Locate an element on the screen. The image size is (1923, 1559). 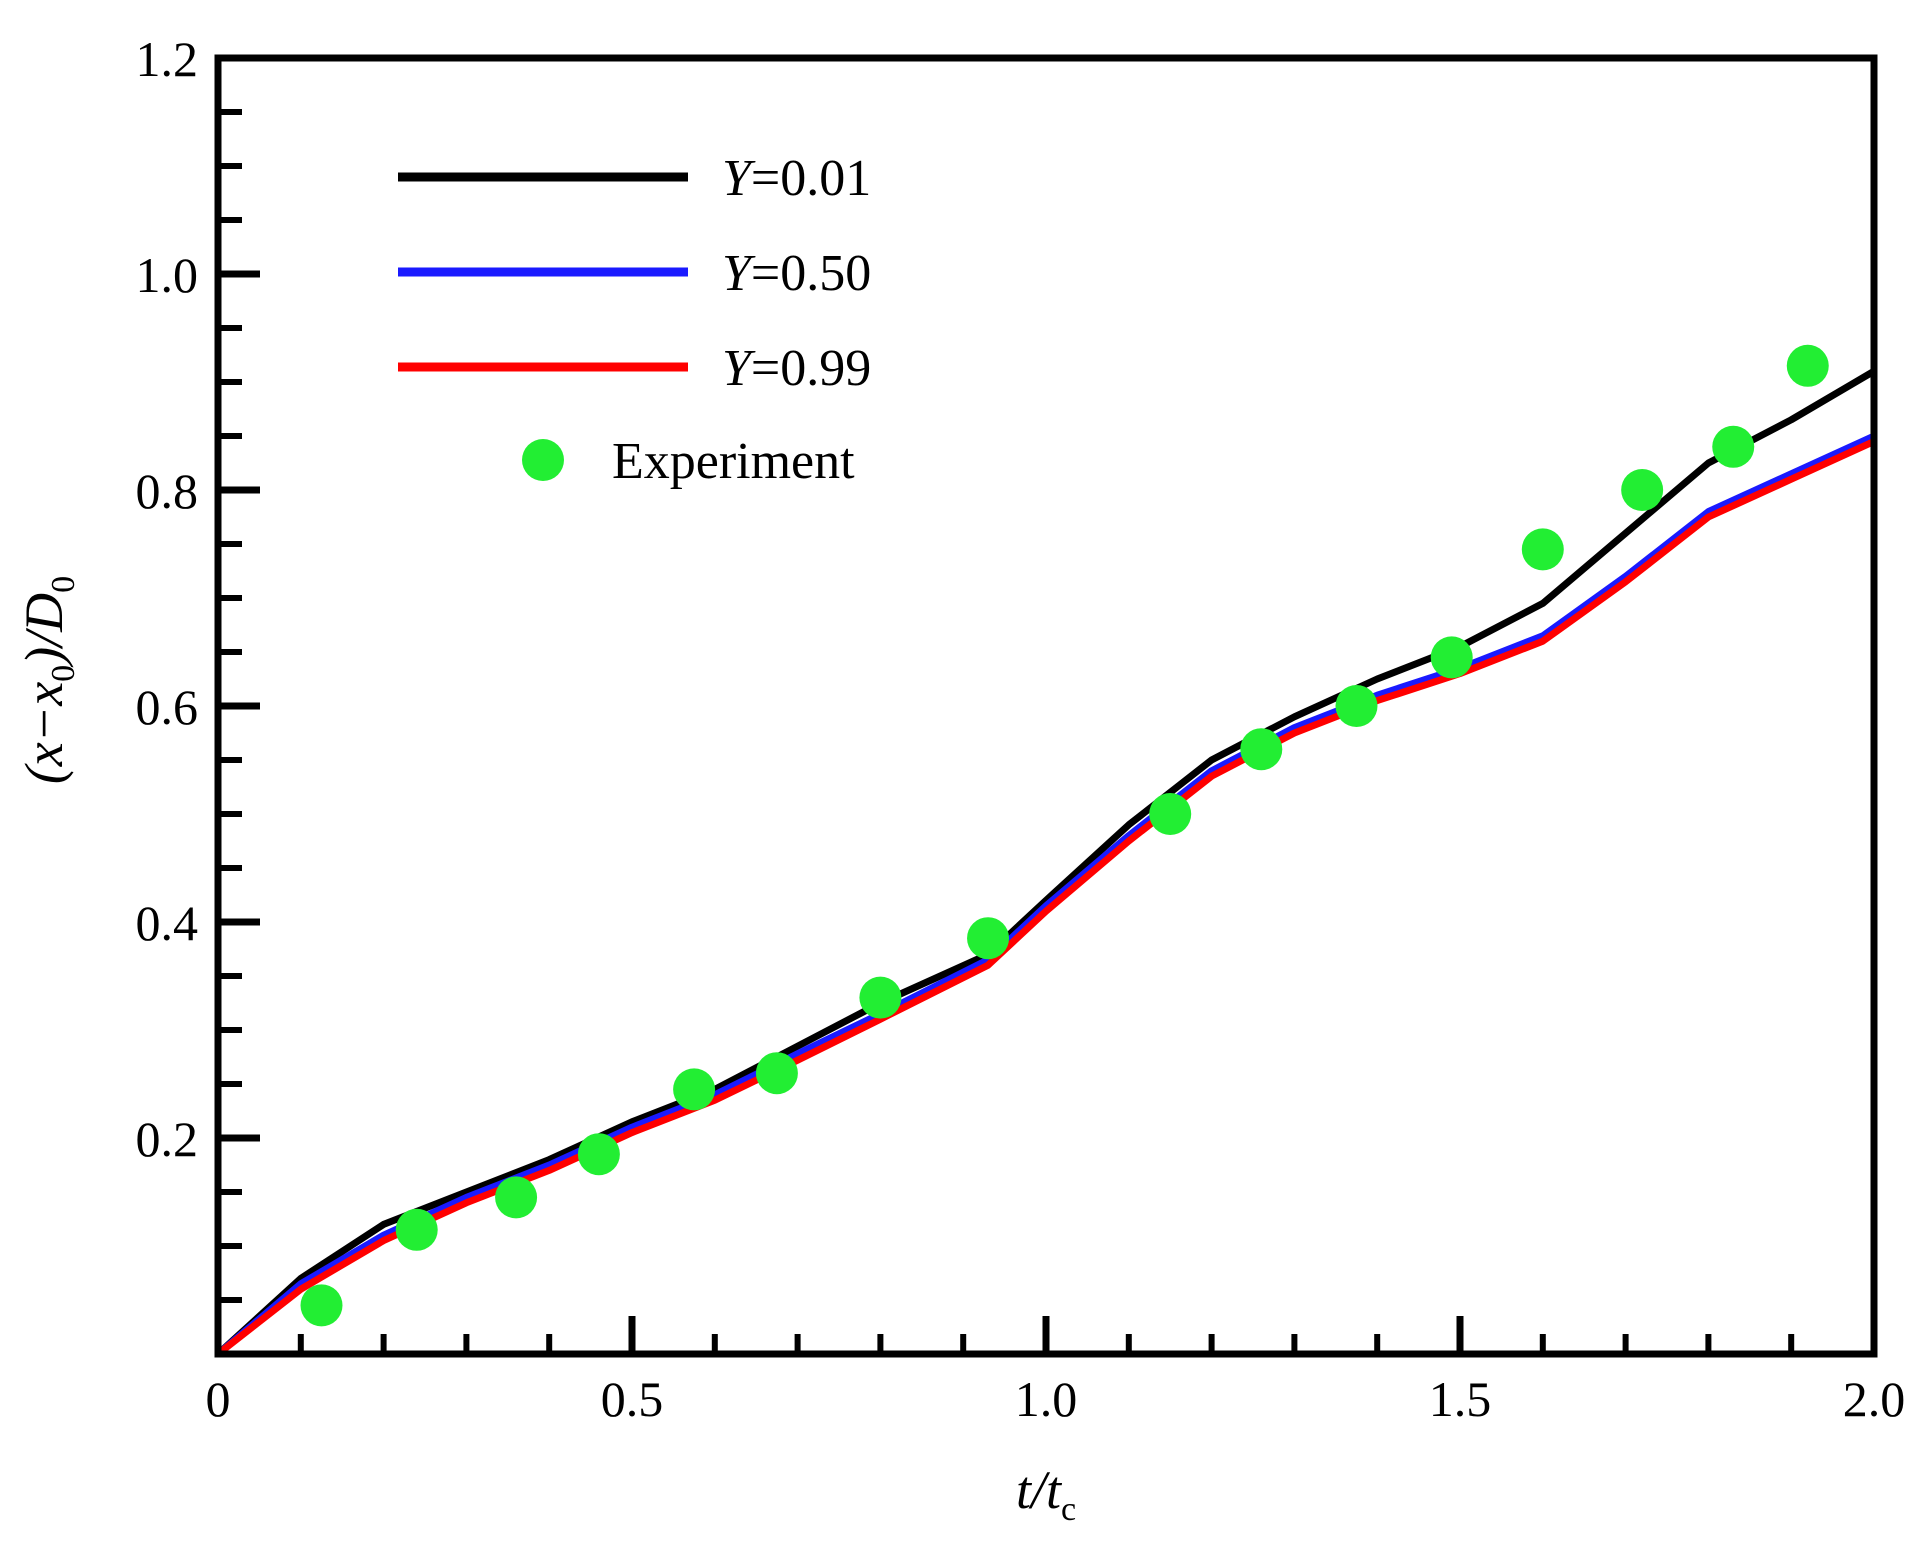
y-tick-label: 1.0 is located at coordinates (167, 275).